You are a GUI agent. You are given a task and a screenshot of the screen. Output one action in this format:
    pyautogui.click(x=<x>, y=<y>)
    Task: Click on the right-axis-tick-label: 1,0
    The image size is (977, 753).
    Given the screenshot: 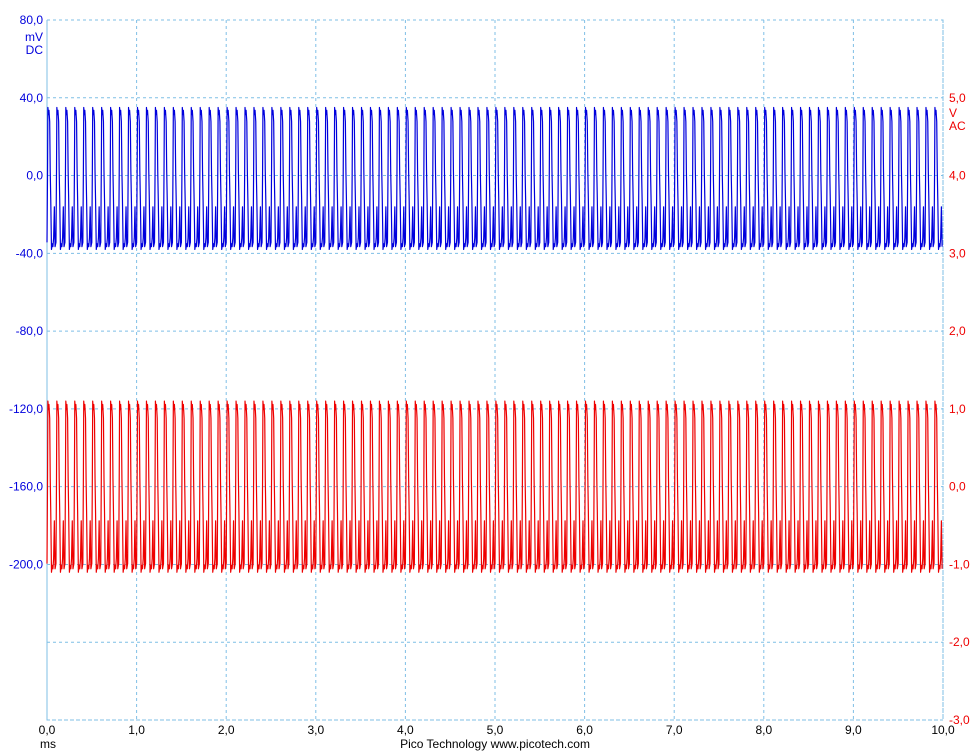 What is the action you would take?
    pyautogui.click(x=957, y=409)
    